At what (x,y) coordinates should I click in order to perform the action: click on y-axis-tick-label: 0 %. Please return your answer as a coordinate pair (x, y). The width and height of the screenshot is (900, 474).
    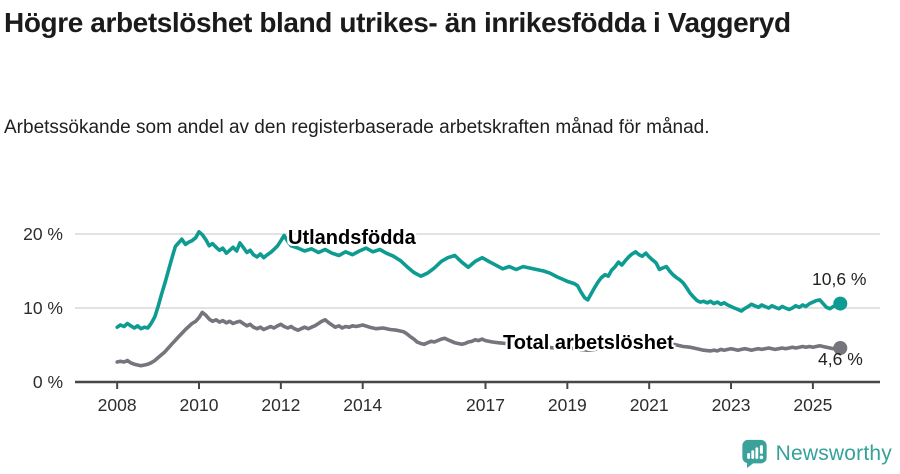
    Looking at the image, I should click on (48, 382).